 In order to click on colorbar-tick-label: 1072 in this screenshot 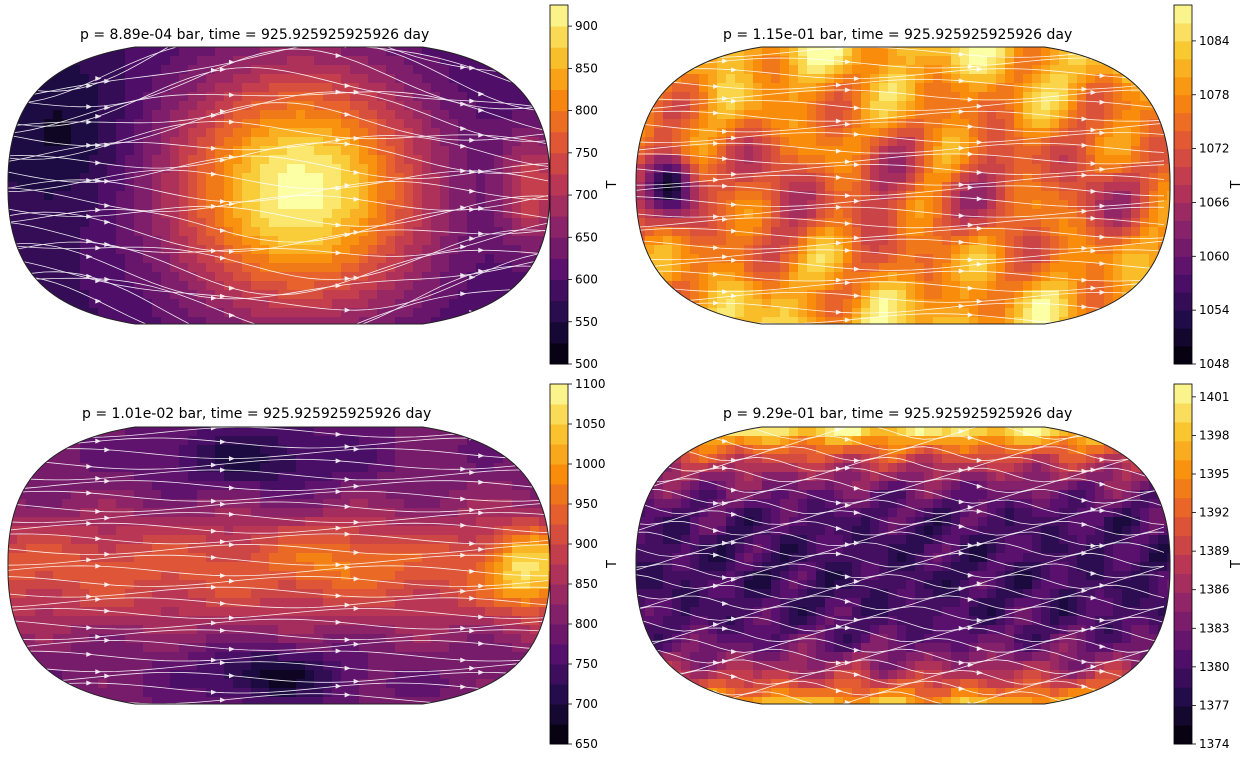, I will do `click(1214, 149)`.